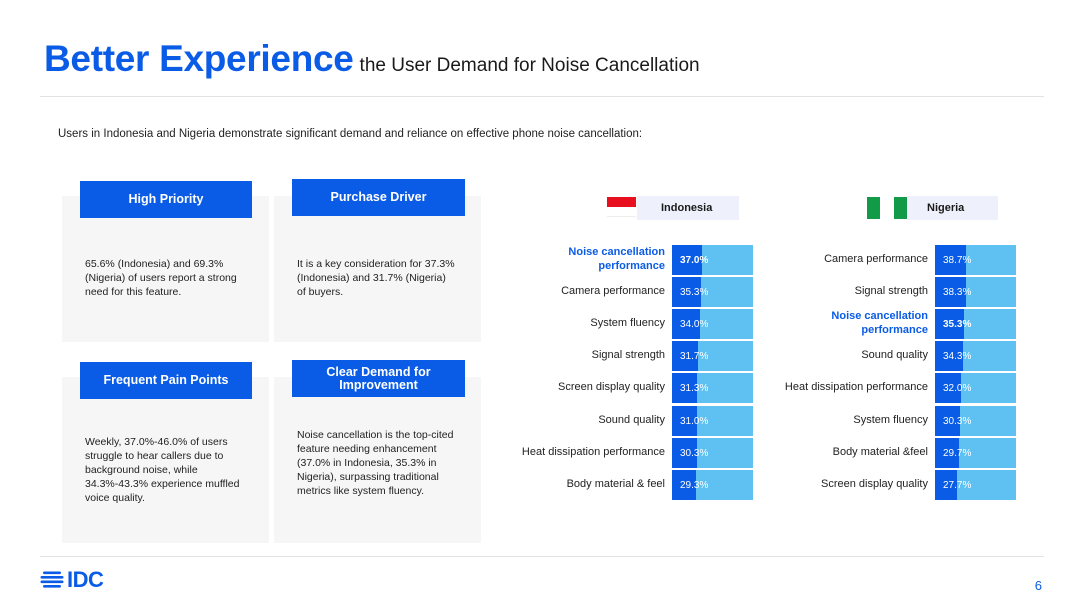 This screenshot has height=608, width=1080. What do you see at coordinates (52, 579) in the screenshot?
I see `globe-icon` at bounding box center [52, 579].